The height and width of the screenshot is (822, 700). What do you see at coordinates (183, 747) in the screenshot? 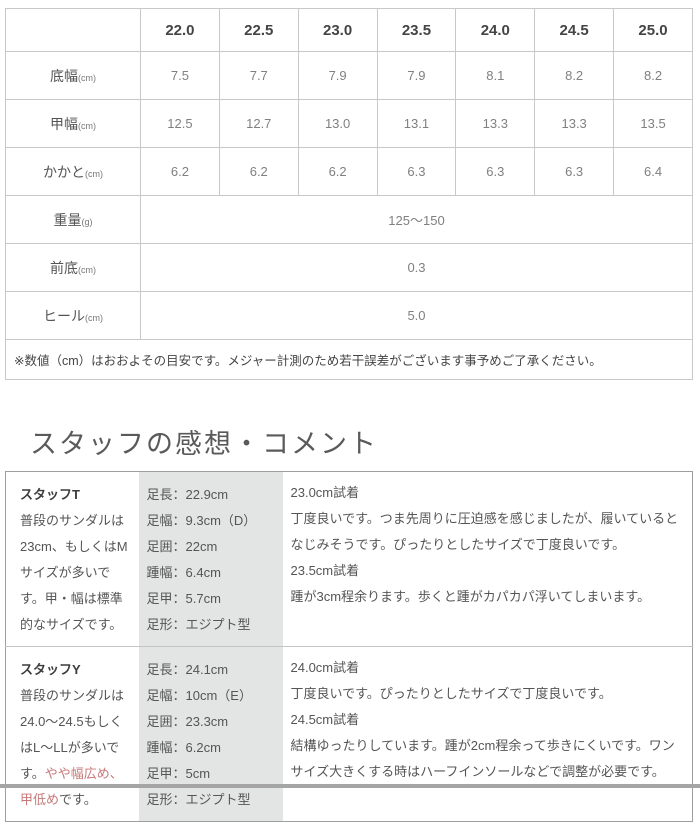
I see `measurement-line: 踵幅：6.2cm` at bounding box center [183, 747].